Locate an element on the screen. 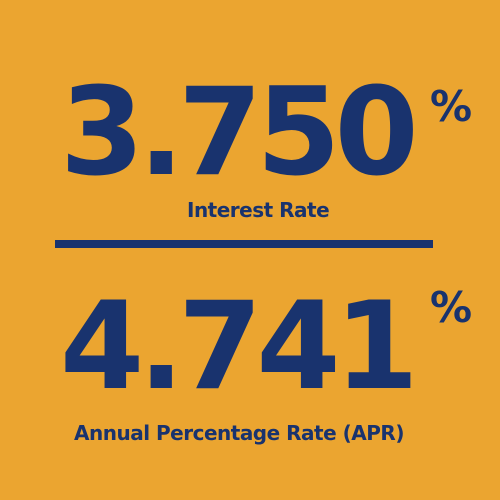 The height and width of the screenshot is (500, 500). apr-percent-sign: % is located at coordinates (451, 307).